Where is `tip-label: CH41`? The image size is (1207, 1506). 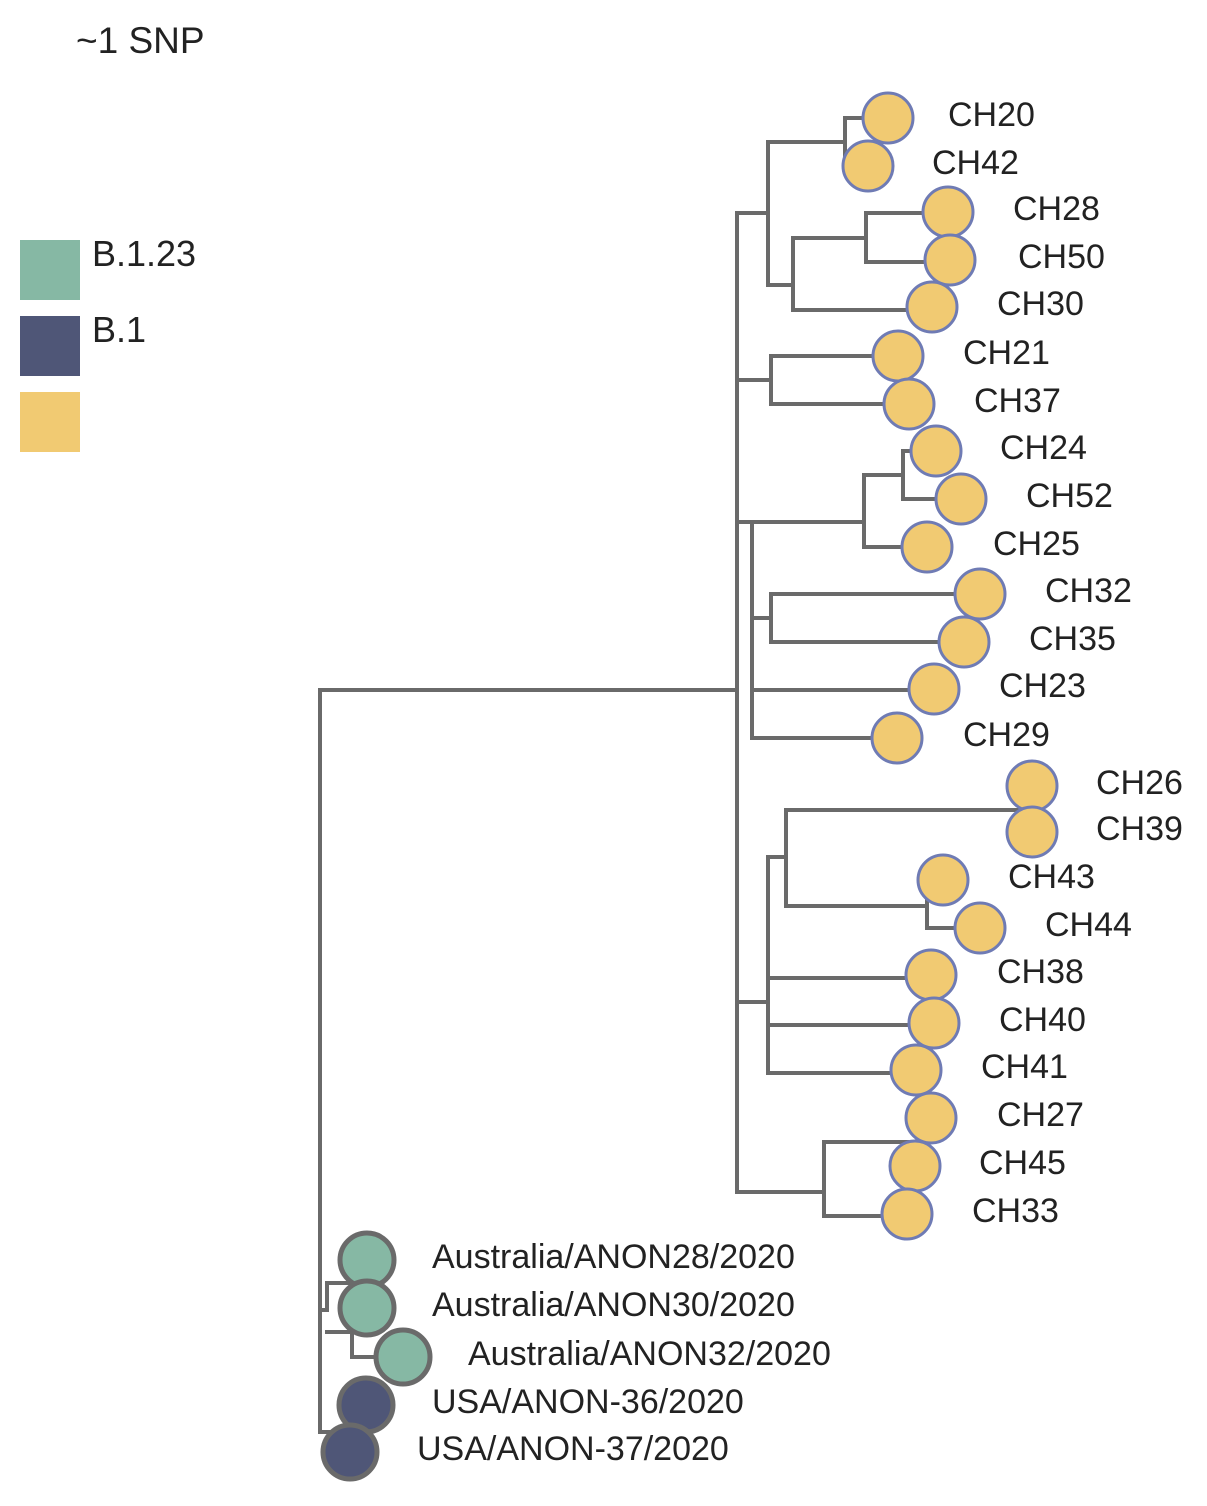
tip-label: CH41 is located at coordinates (1024, 1067).